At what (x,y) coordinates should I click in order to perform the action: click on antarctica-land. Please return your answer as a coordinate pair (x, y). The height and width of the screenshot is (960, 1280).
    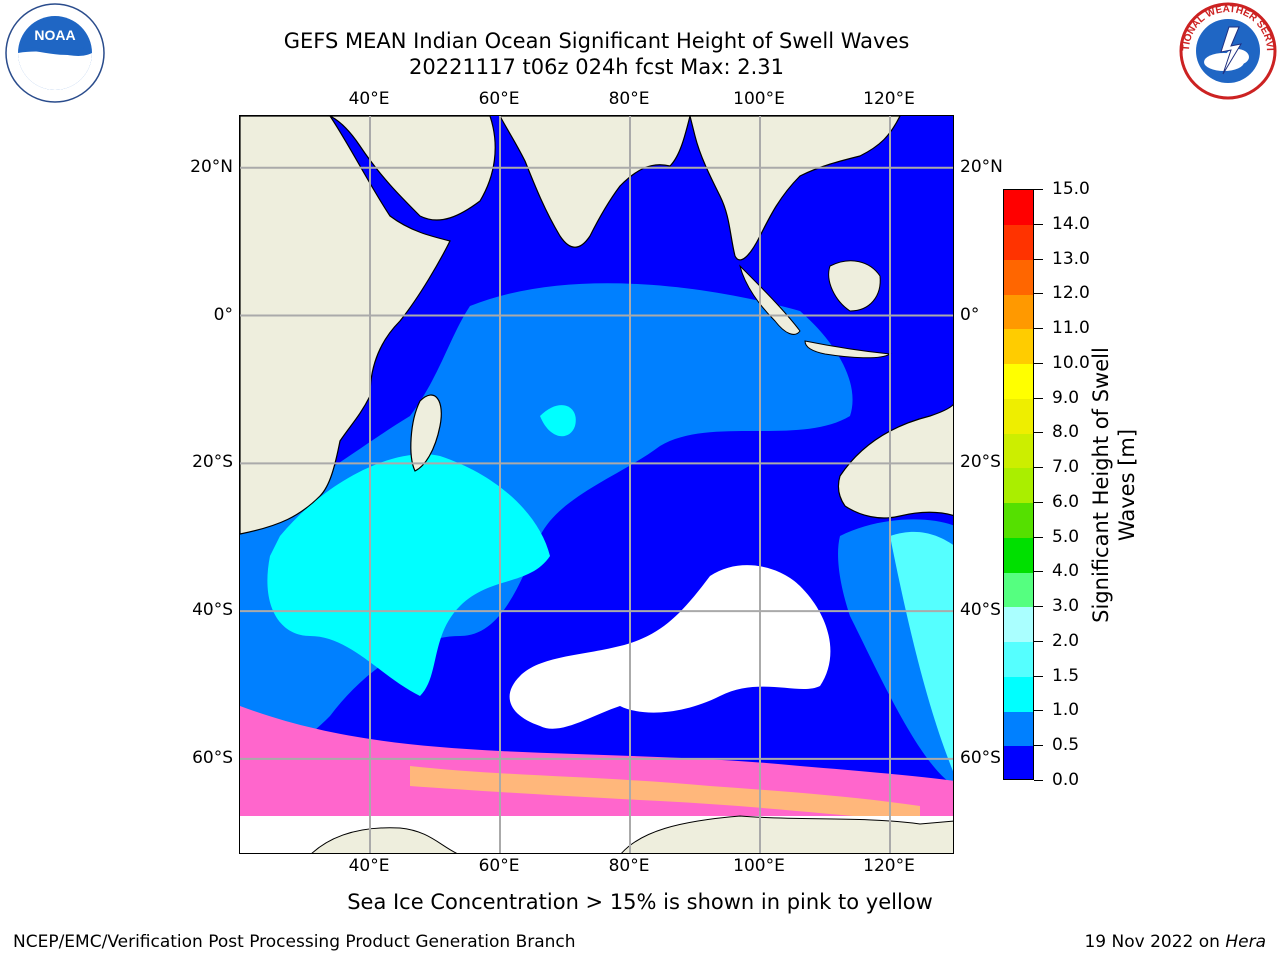
    Looking at the image, I should click on (384, 840).